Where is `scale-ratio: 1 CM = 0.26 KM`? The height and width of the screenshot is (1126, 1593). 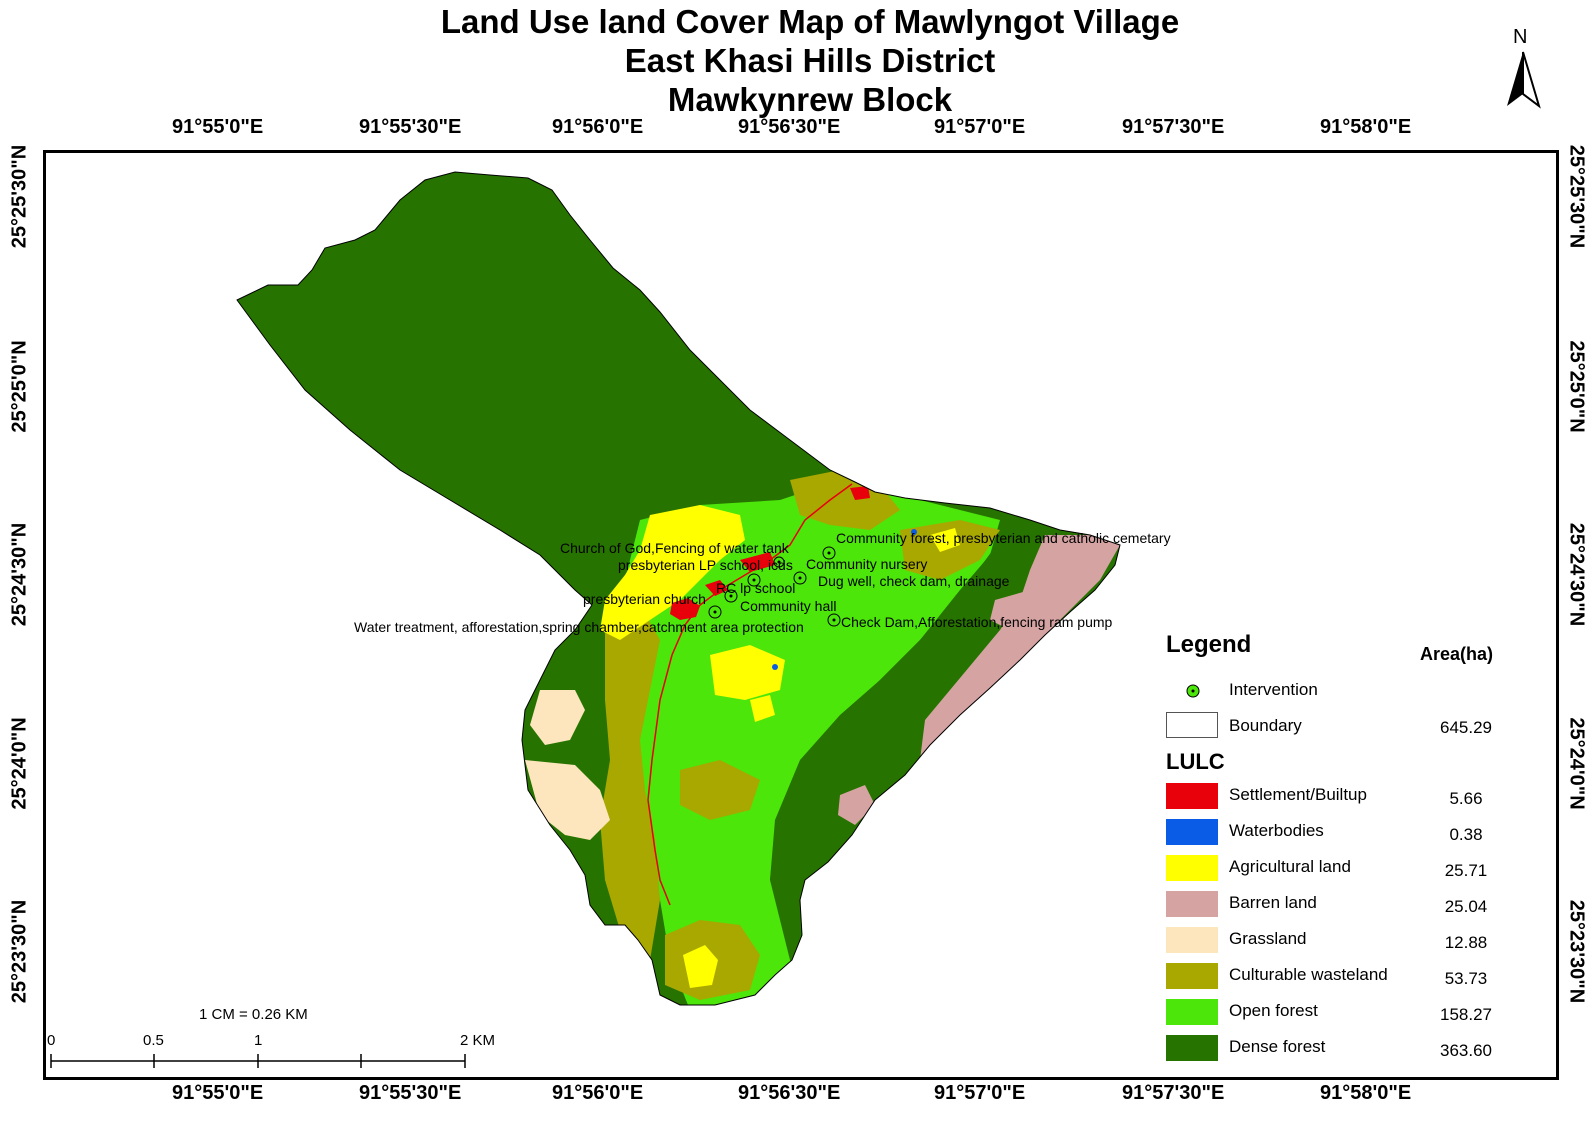 scale-ratio: 1 CM = 0.26 KM is located at coordinates (253, 1014).